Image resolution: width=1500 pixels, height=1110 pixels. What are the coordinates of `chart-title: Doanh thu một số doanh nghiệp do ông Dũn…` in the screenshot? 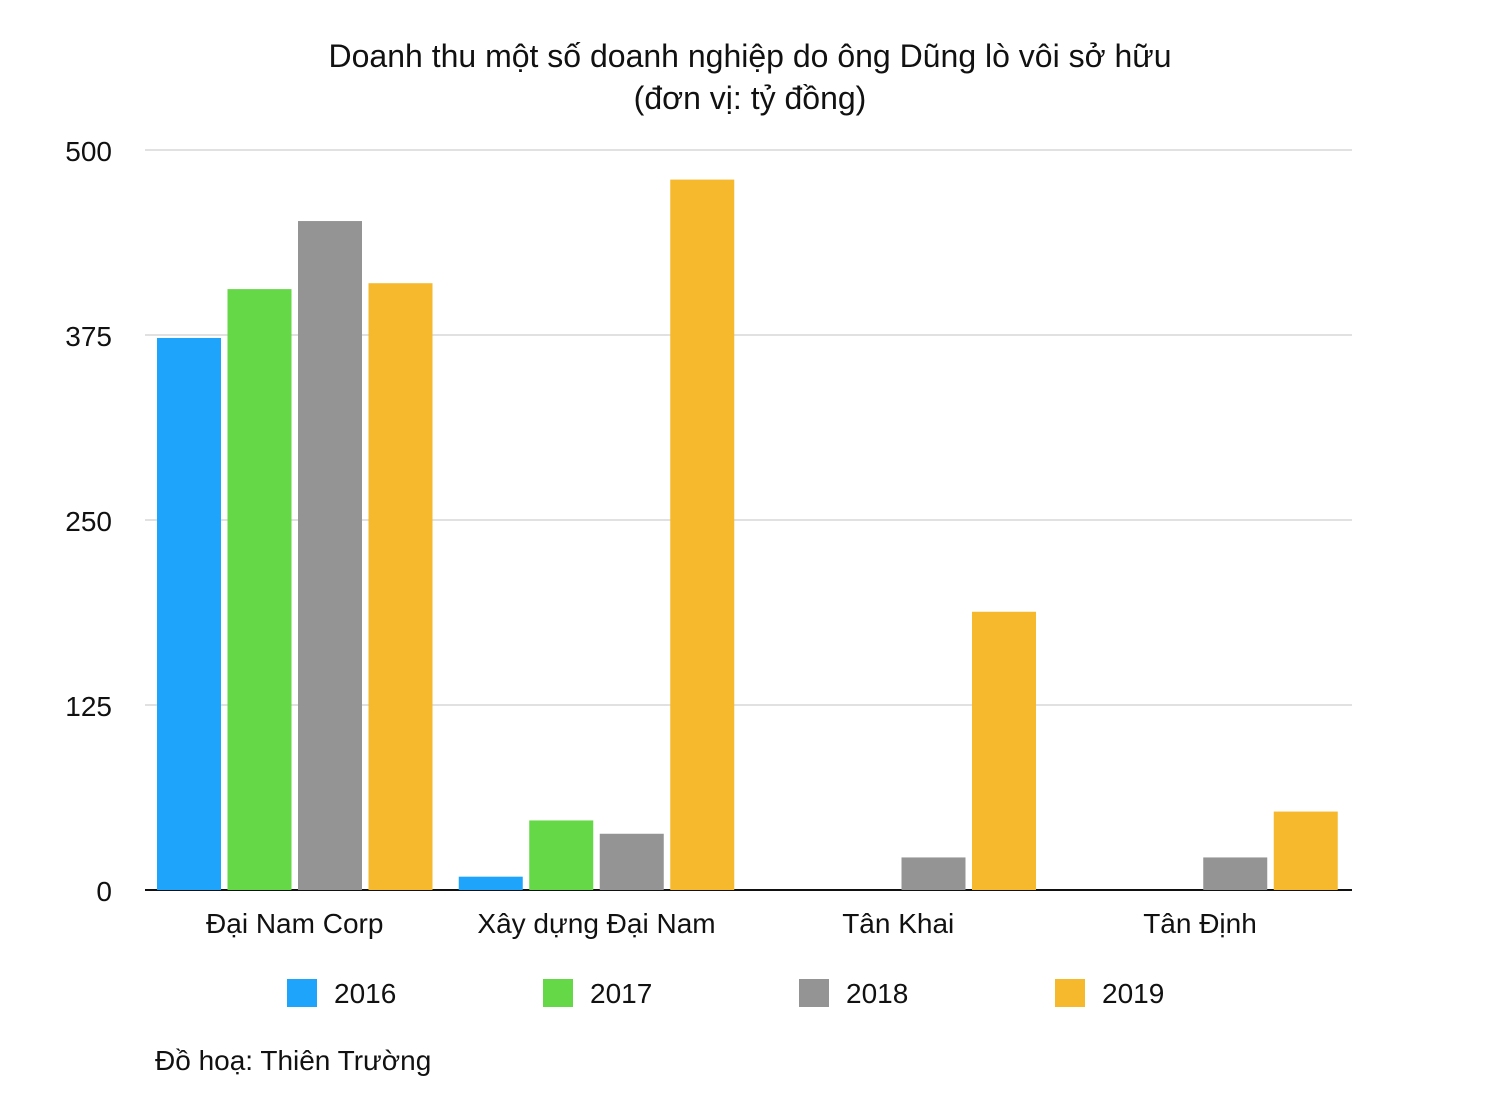 It's located at (750, 56).